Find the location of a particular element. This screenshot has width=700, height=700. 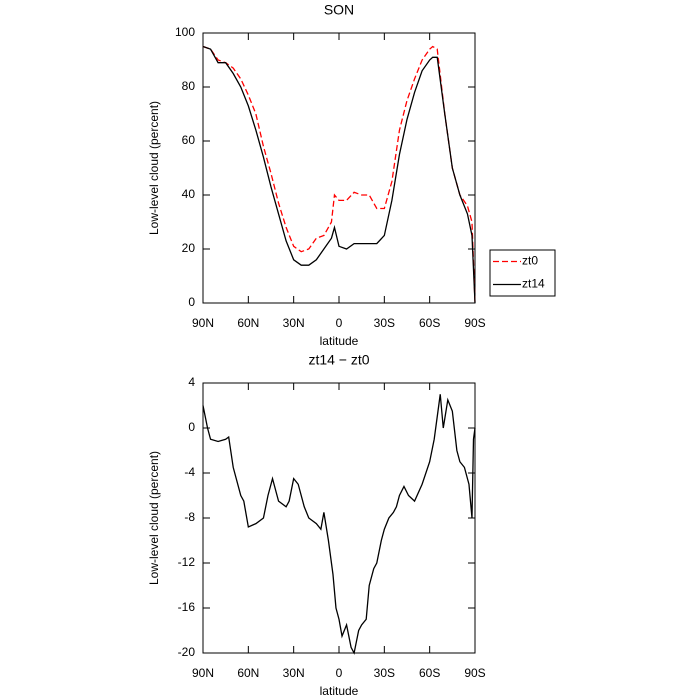

y-tick-label: -8 is located at coordinates (189, 517).